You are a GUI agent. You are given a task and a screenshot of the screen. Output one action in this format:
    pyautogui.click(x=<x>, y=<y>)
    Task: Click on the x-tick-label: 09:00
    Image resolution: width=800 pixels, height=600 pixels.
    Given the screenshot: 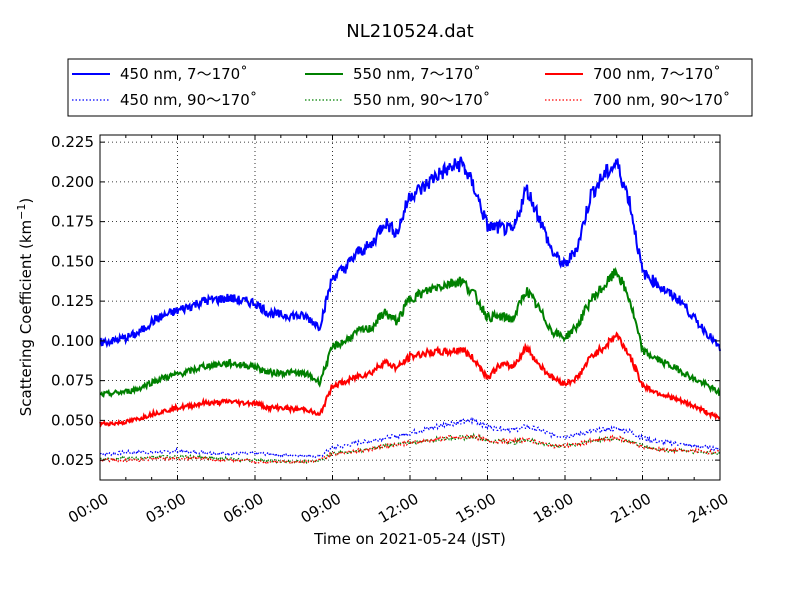 What is the action you would take?
    pyautogui.click(x=321, y=508)
    